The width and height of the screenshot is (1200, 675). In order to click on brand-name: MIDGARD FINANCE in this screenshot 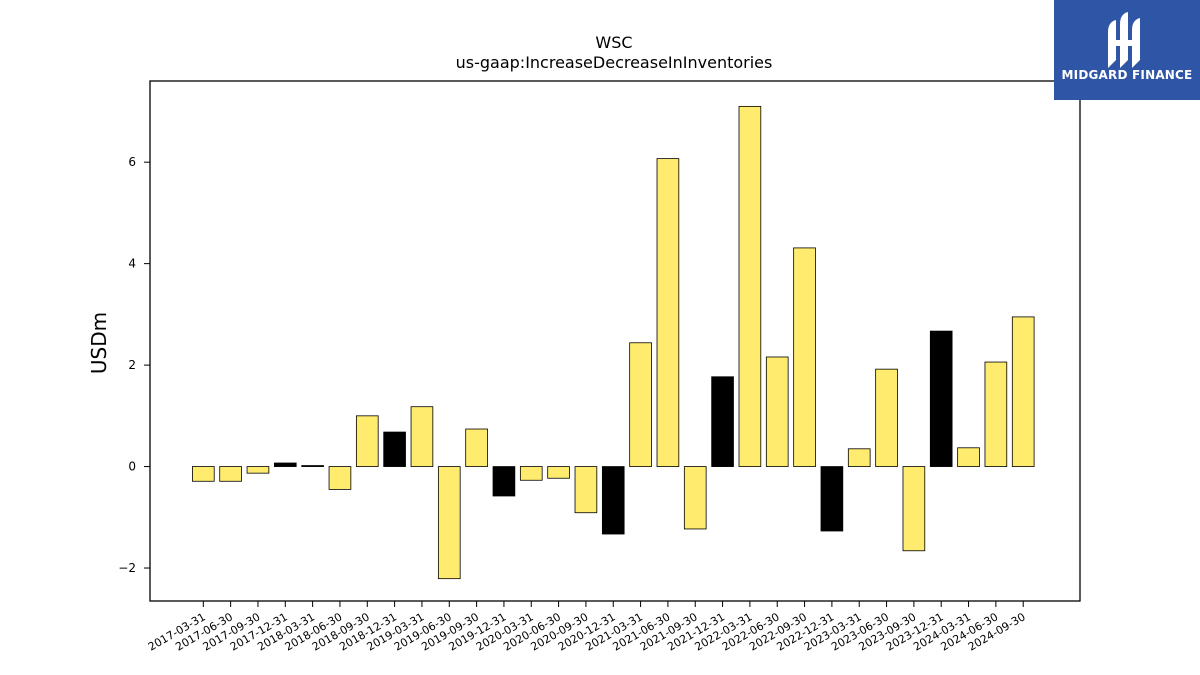, I will do `click(1127, 75)`.